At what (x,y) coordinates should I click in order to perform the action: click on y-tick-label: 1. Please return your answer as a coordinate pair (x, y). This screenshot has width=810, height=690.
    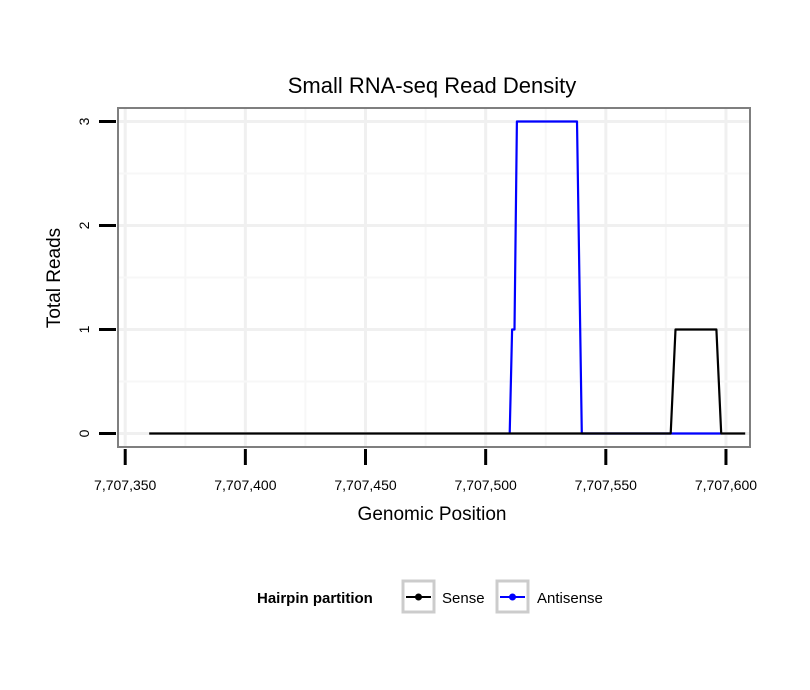
    Looking at the image, I should click on (84, 329).